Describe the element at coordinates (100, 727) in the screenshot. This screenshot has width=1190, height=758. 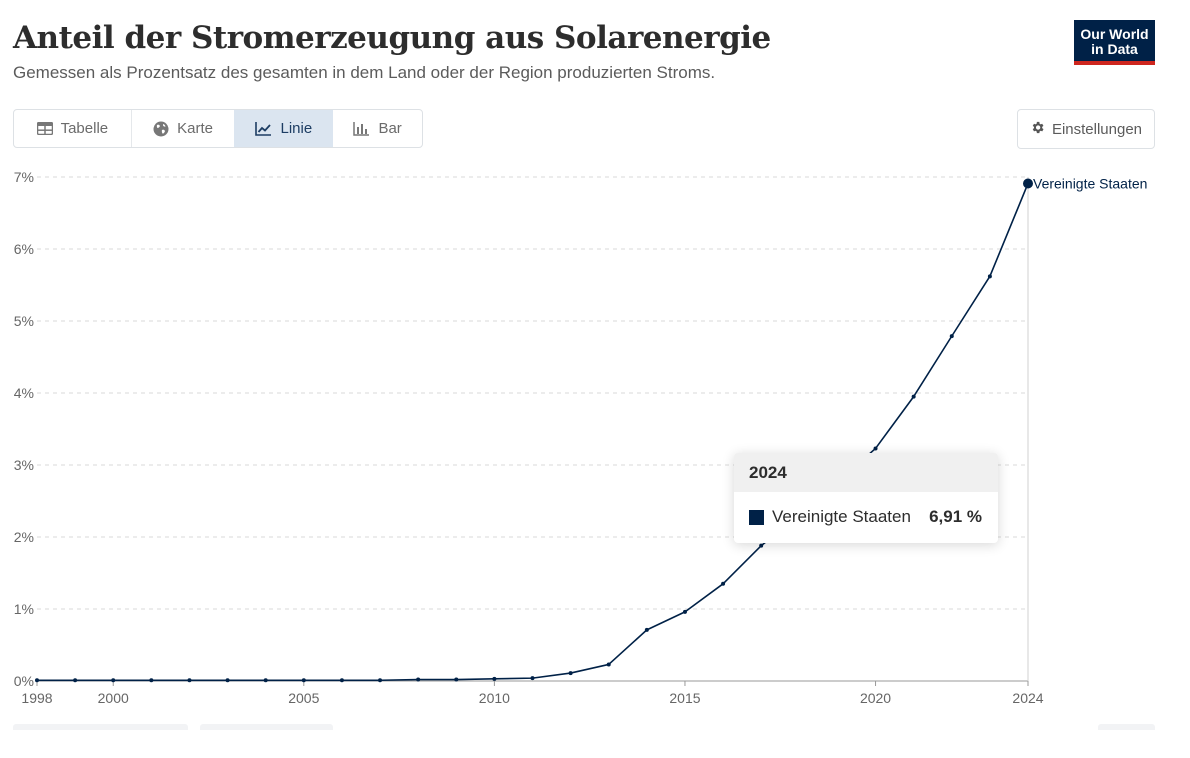
I see `footer-tab-left` at that location.